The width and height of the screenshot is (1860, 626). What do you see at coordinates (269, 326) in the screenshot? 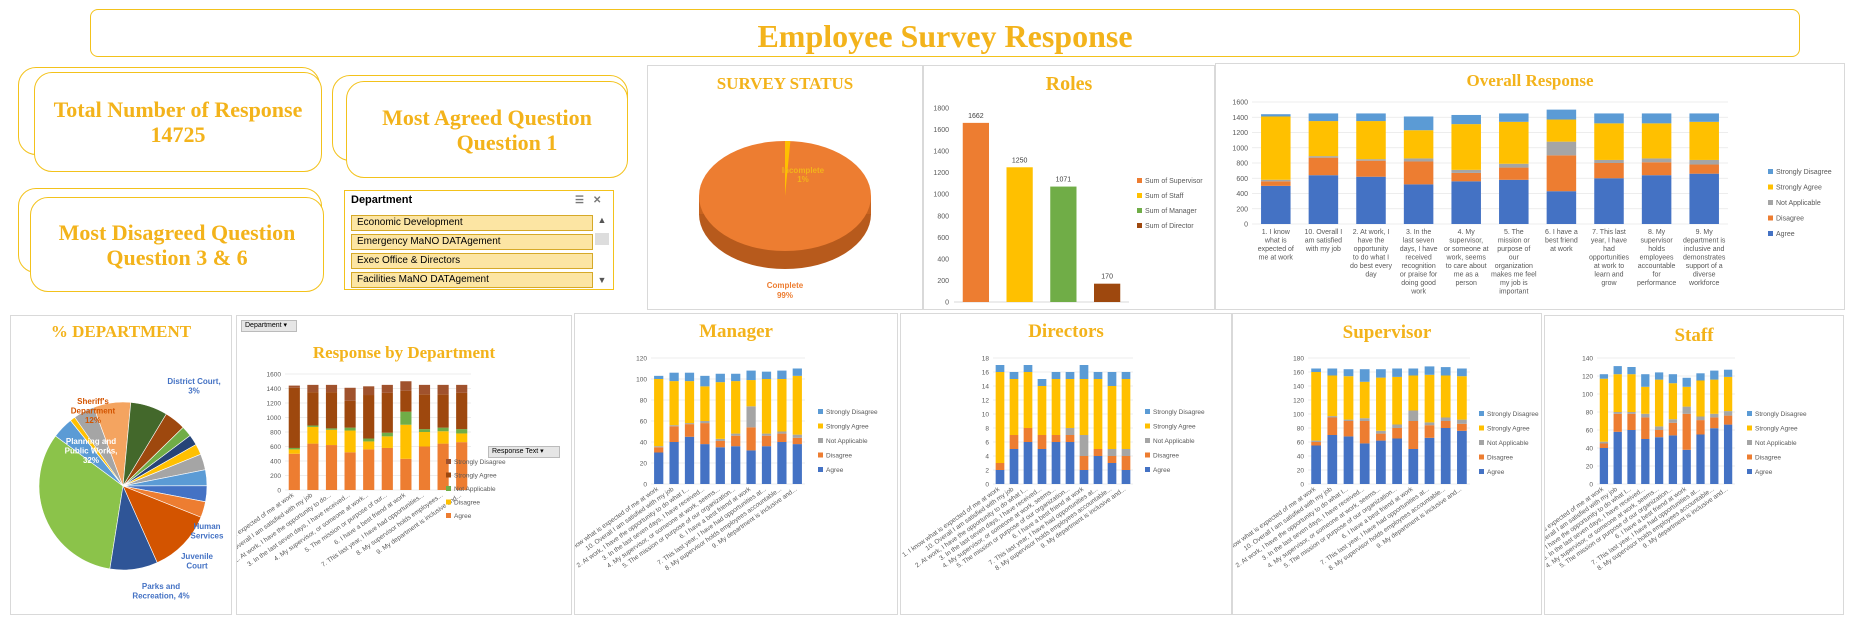
I see `pivot-department-button: Department ▾` at bounding box center [269, 326].